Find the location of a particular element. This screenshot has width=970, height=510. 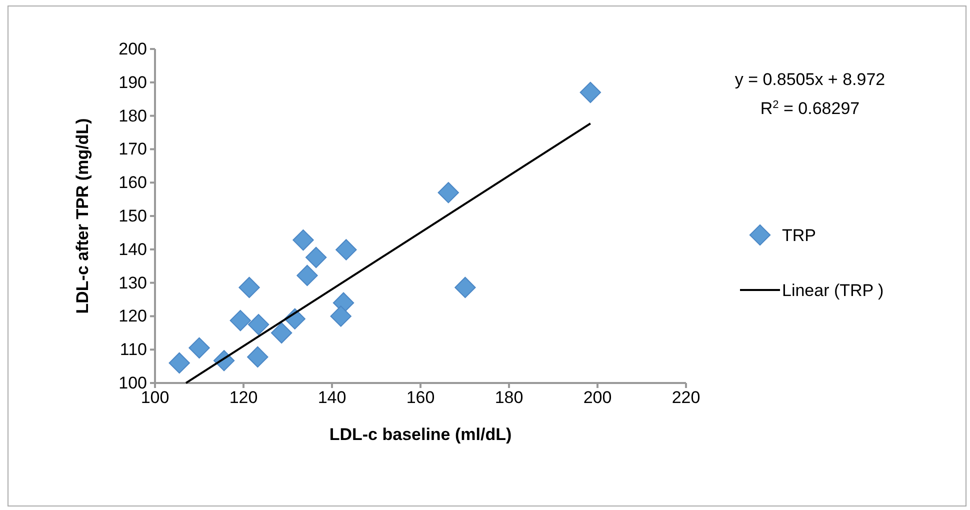

x-axis-title: LDL-c baseline (ml/dL) is located at coordinates (420, 434).